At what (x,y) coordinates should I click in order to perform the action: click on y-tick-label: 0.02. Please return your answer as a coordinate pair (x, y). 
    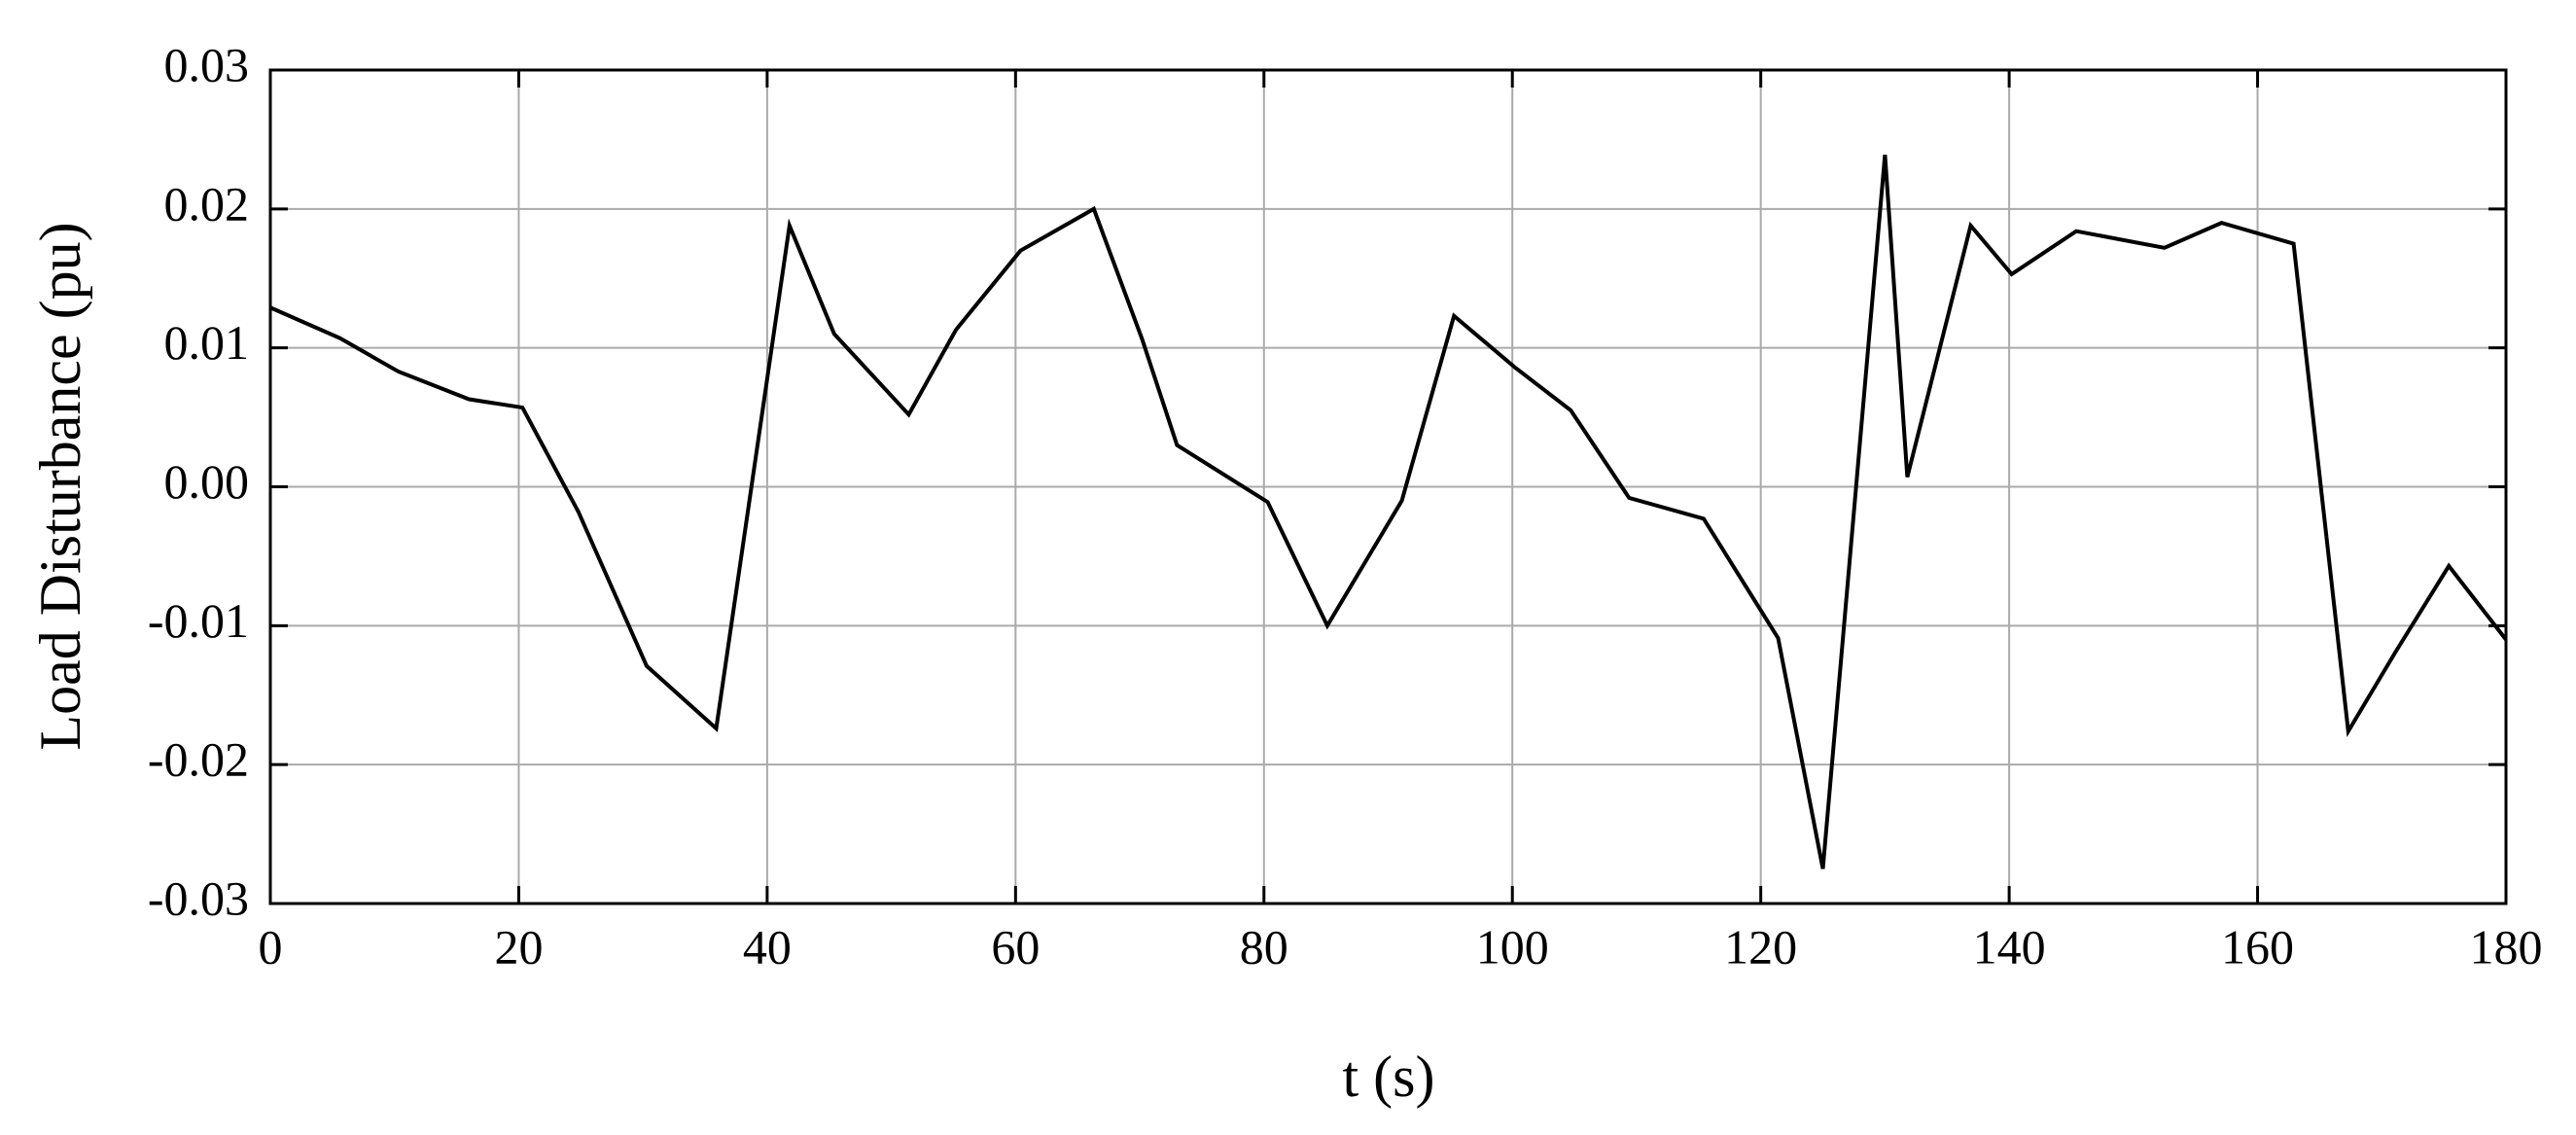
    Looking at the image, I should click on (207, 203).